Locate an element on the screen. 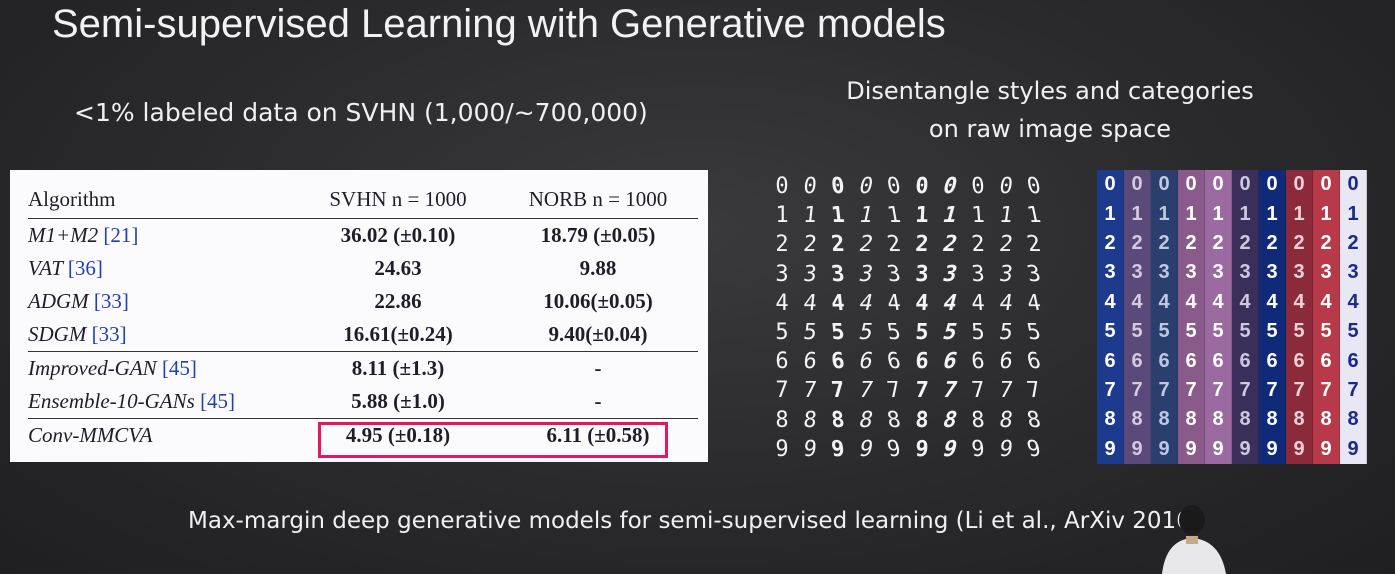 This screenshot has width=1395, height=574. table-cell-algorithm: Improved-GAN [45] is located at coordinates (163, 368).